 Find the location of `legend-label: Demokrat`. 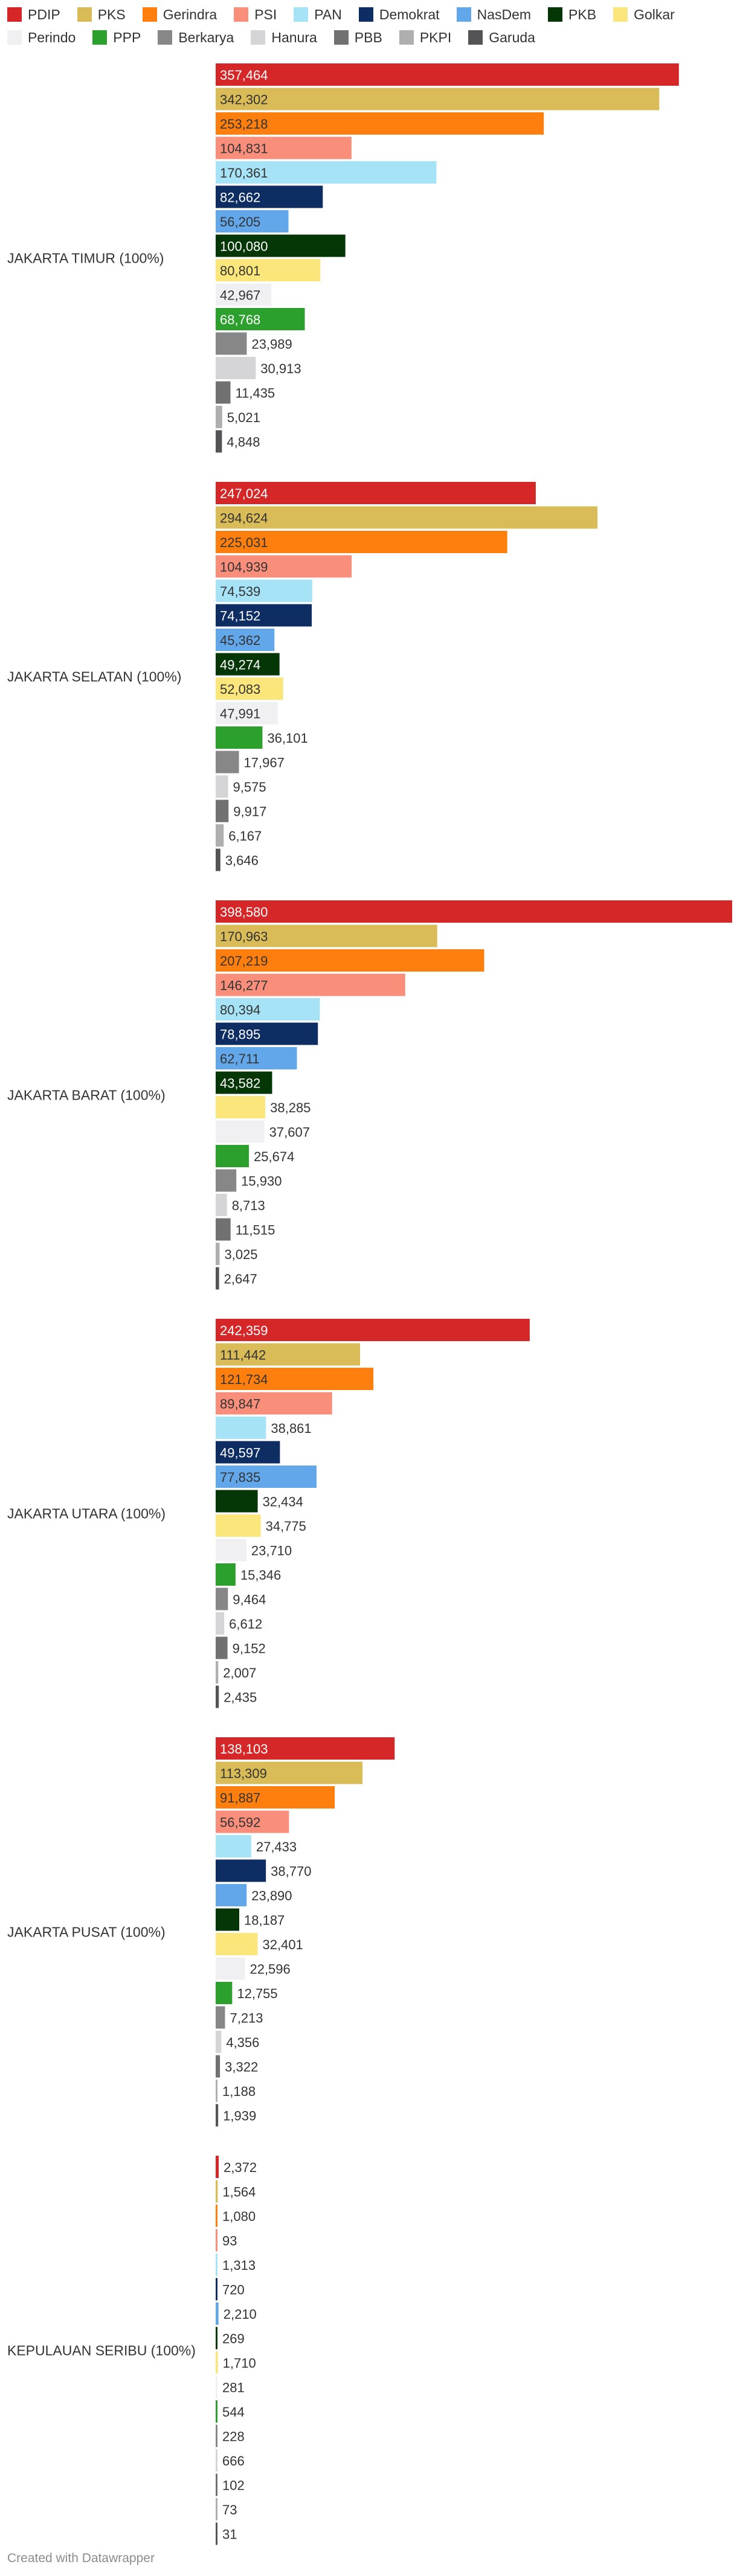

legend-label: Demokrat is located at coordinates (410, 14).